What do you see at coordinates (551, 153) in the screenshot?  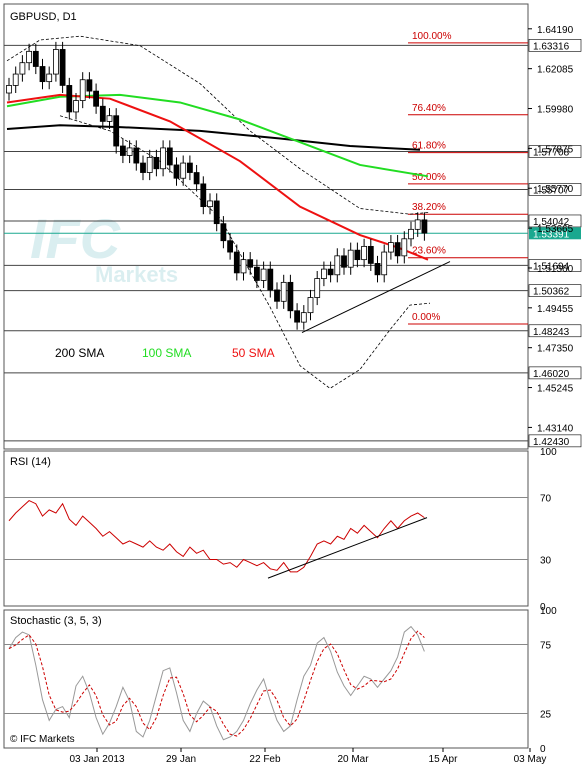 I see `level-price-label: 1.57708` at bounding box center [551, 153].